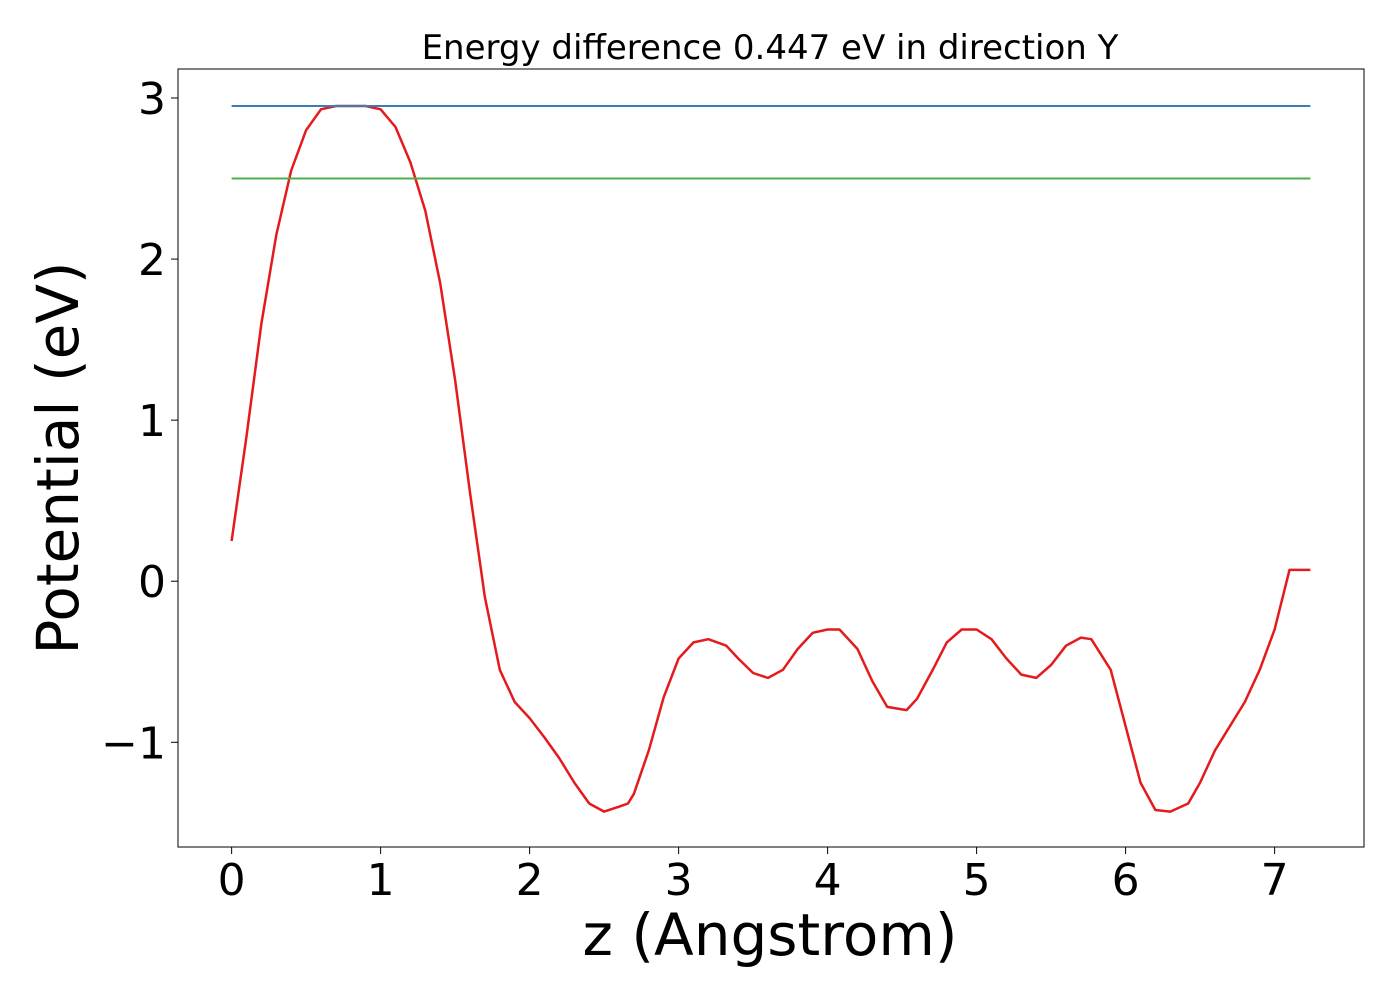 This screenshot has height=1000, width=1400. What do you see at coordinates (530, 880) in the screenshot?
I see `x-tick-label: 2` at bounding box center [530, 880].